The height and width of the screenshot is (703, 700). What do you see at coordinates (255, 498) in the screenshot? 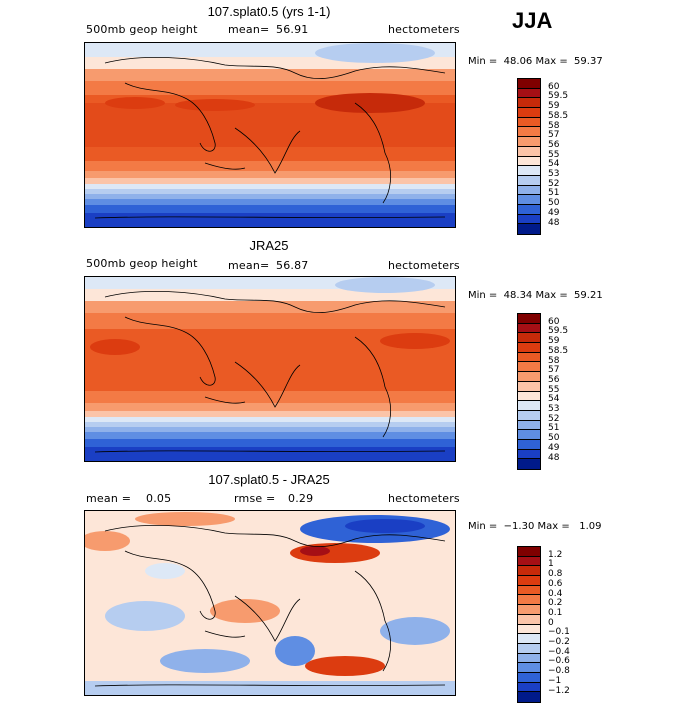
I see `panel-3-rmse-label: rmse =` at bounding box center [255, 498].